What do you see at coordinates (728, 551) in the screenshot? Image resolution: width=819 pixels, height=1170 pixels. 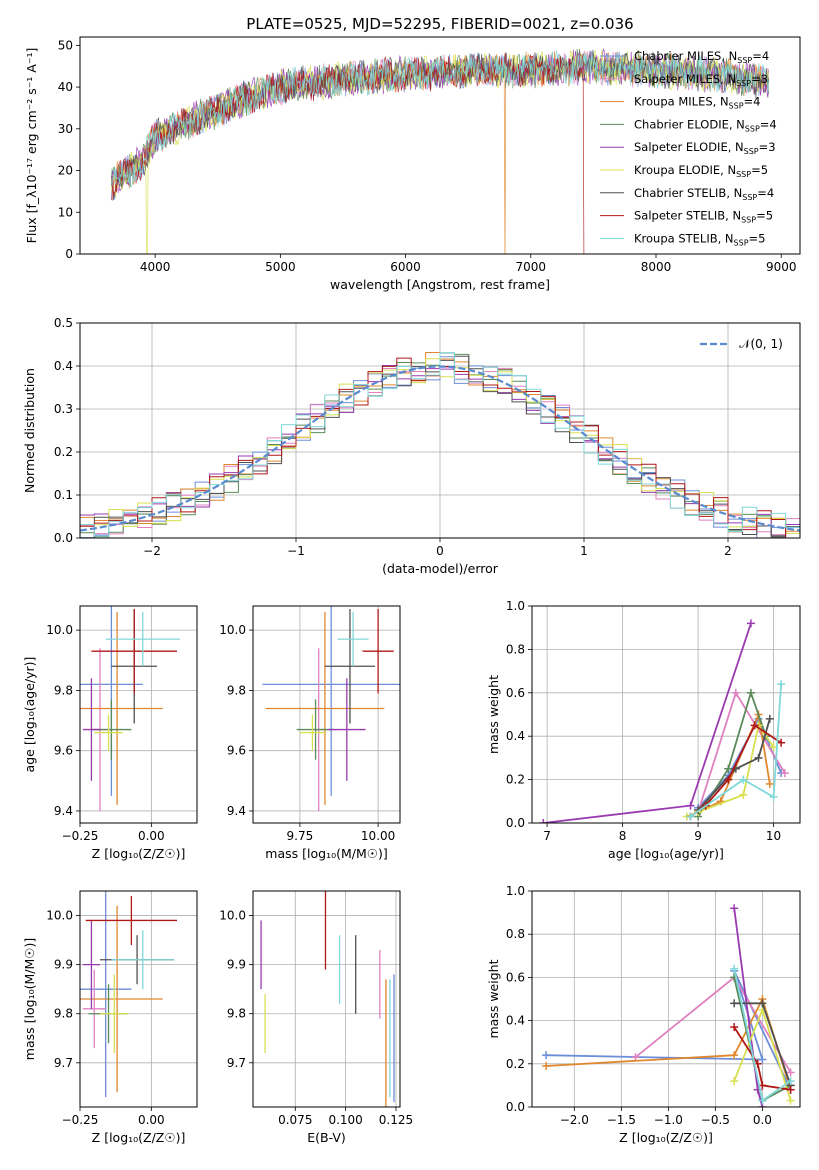 I see `x-tick-label: 2` at bounding box center [728, 551].